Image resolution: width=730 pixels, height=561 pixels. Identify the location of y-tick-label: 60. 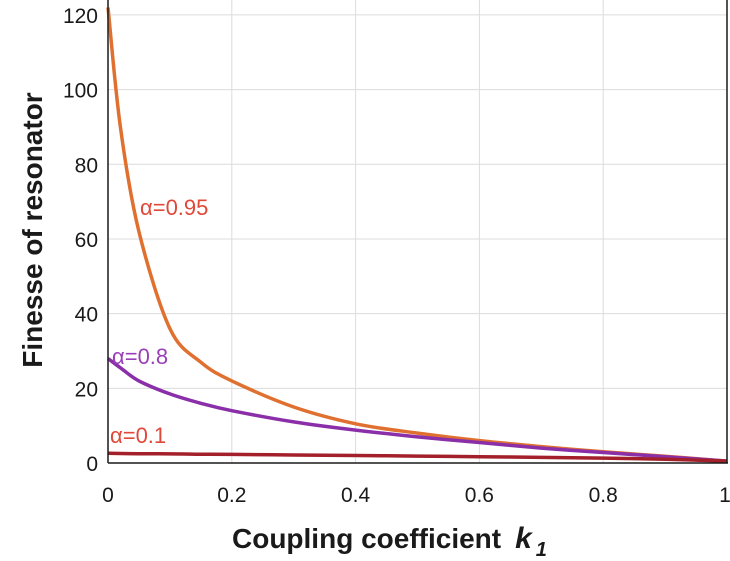
(86, 240).